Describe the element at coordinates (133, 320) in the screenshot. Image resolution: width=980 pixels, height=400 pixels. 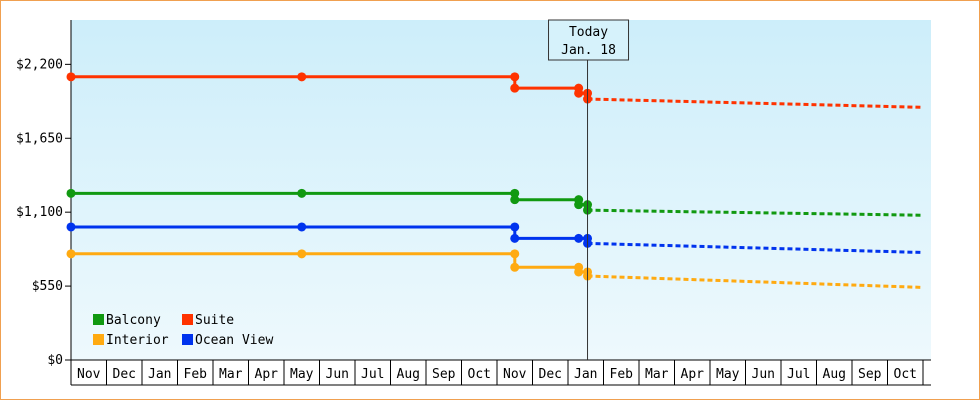
I see `legend-label: Balcony` at that location.